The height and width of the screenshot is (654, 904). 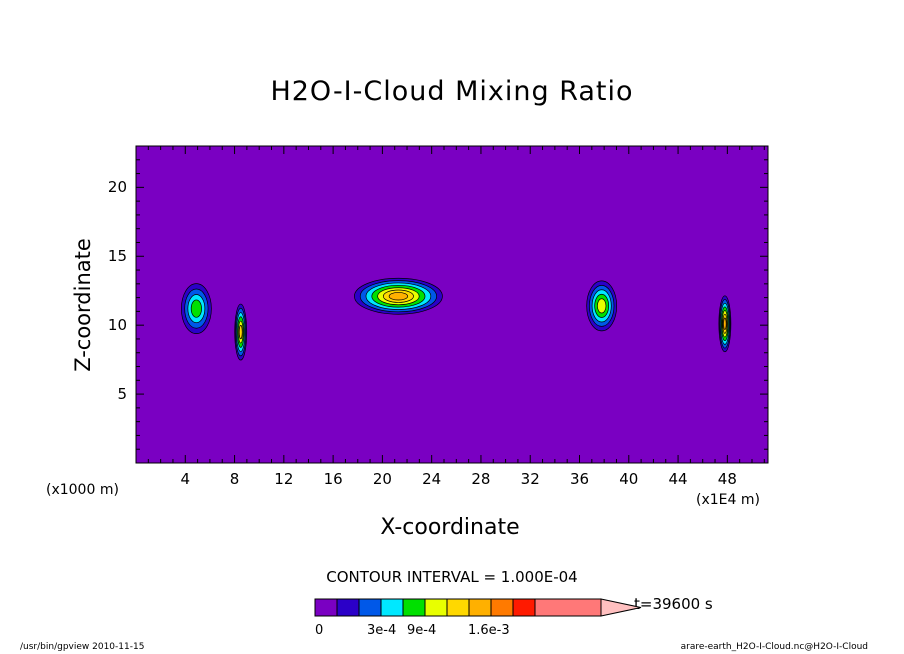 What do you see at coordinates (319, 630) in the screenshot?
I see `colorbar-tick-label: 0` at bounding box center [319, 630].